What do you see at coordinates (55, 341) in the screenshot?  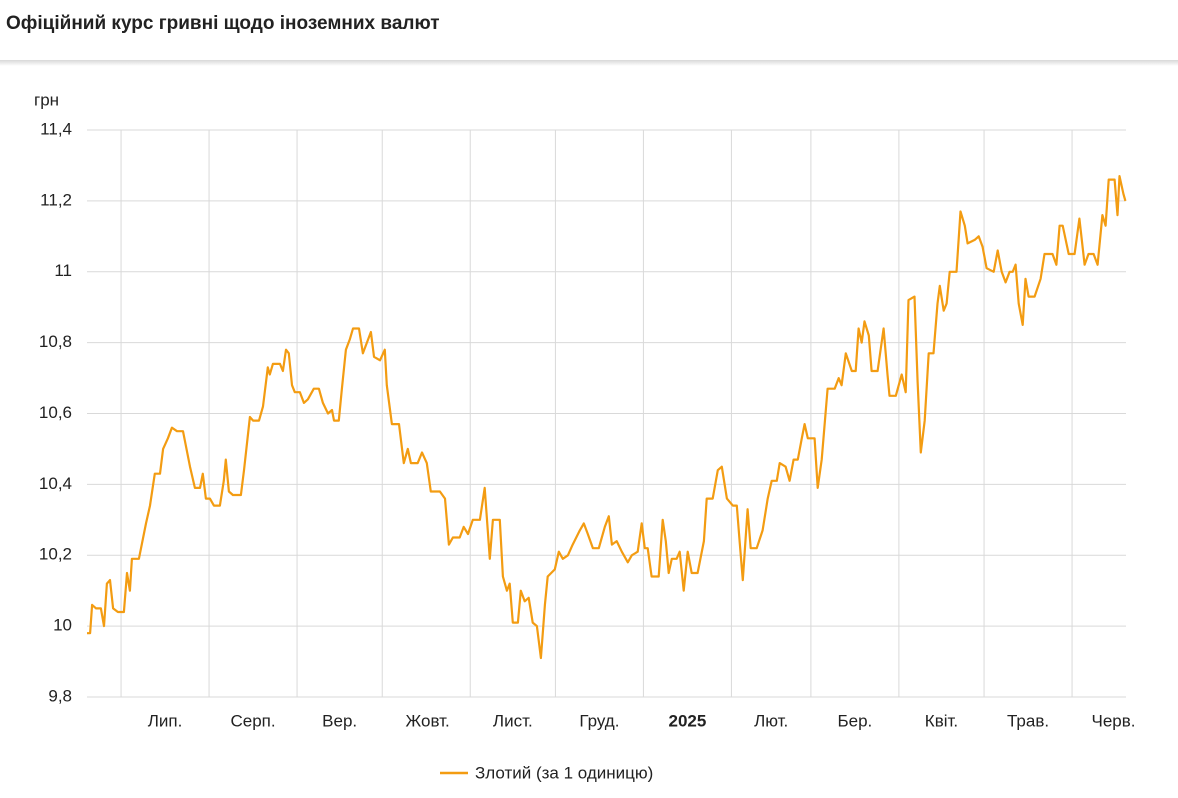 I see `y-tick-label: 10,8` at bounding box center [55, 341].